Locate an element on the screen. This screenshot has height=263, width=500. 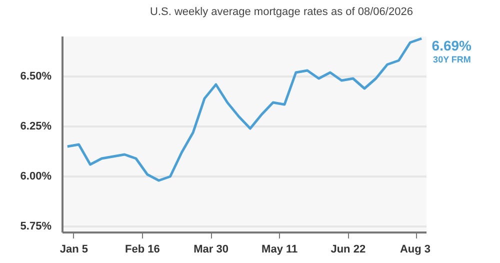
x-tick-label: May 11 is located at coordinates (280, 250).